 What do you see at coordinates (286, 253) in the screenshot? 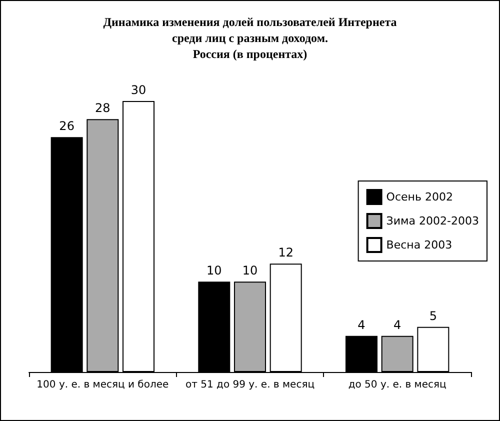
I see `data-label: 12` at bounding box center [286, 253].